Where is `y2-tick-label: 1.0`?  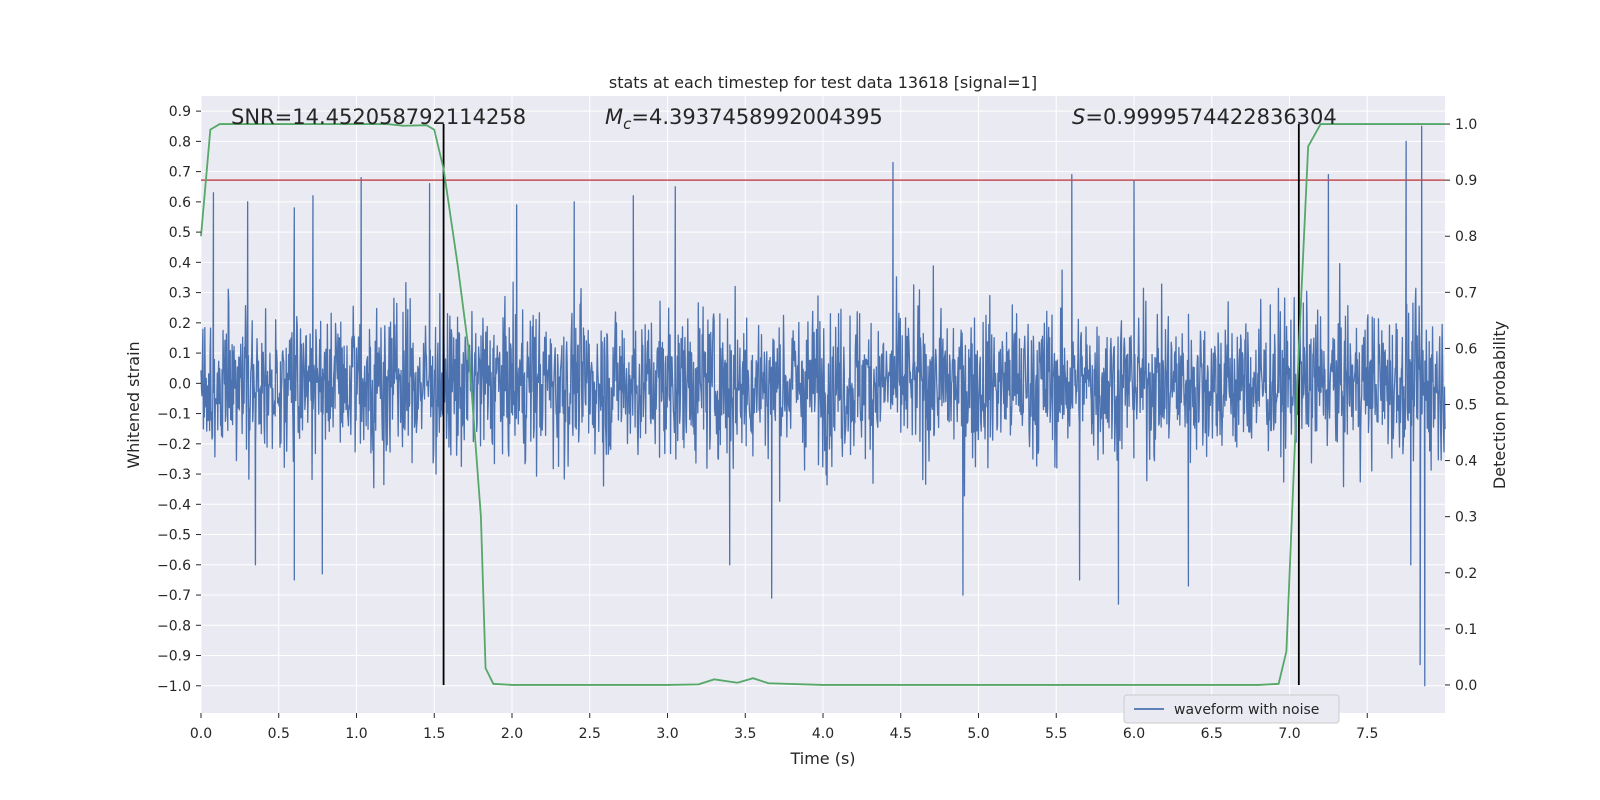 y2-tick-label: 1.0 is located at coordinates (1466, 125).